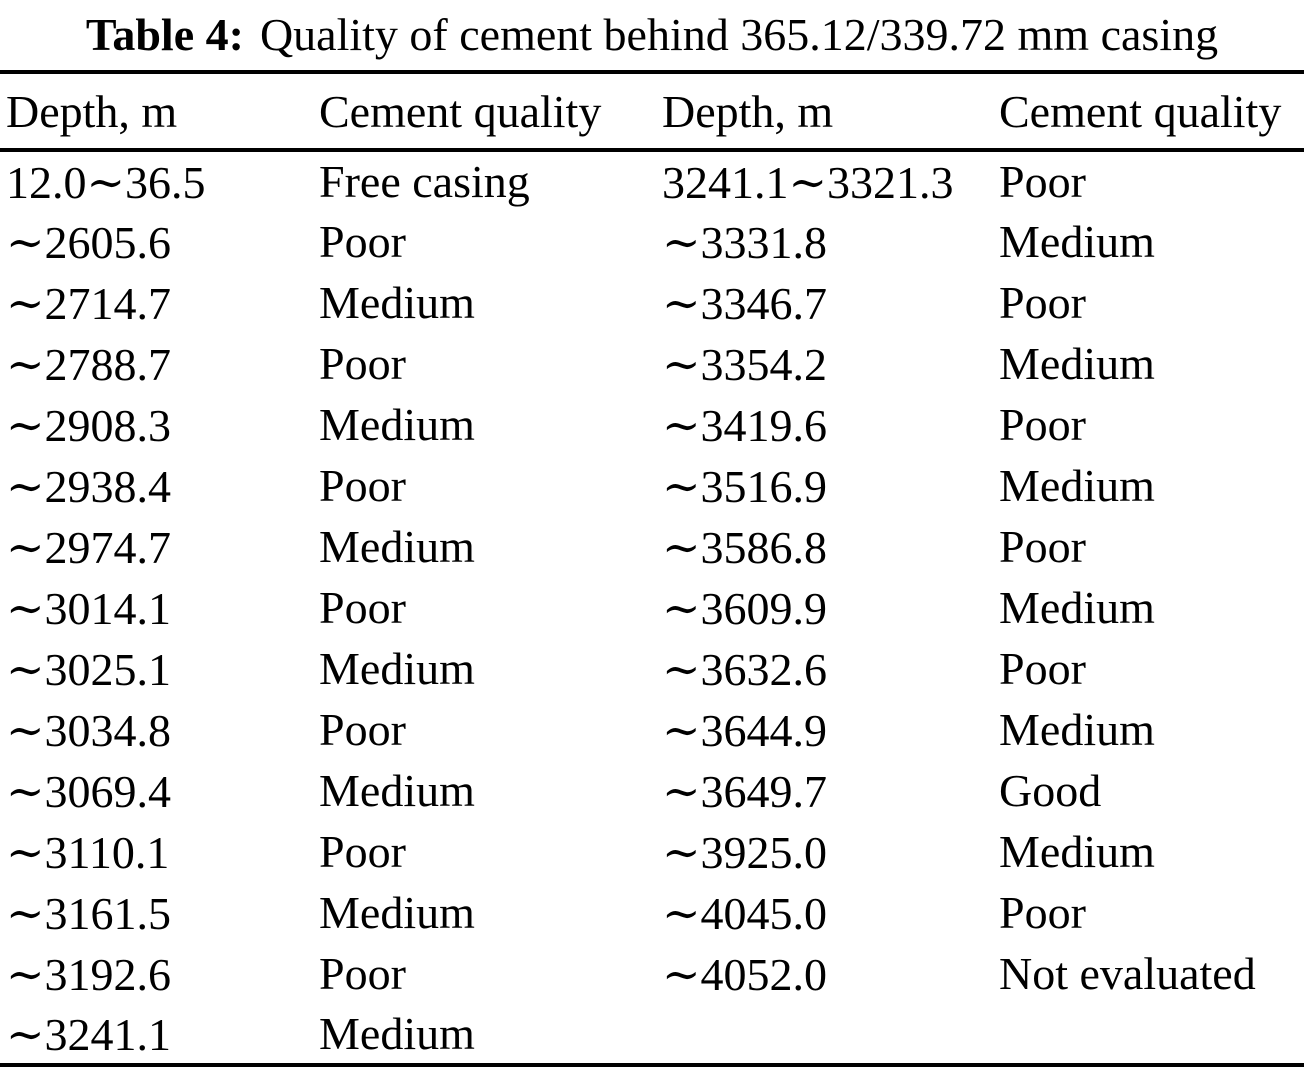 The height and width of the screenshot is (1087, 1304). What do you see at coordinates (745, 608) in the screenshot?
I see `depth-cell-right: ∼3609.9` at bounding box center [745, 608].